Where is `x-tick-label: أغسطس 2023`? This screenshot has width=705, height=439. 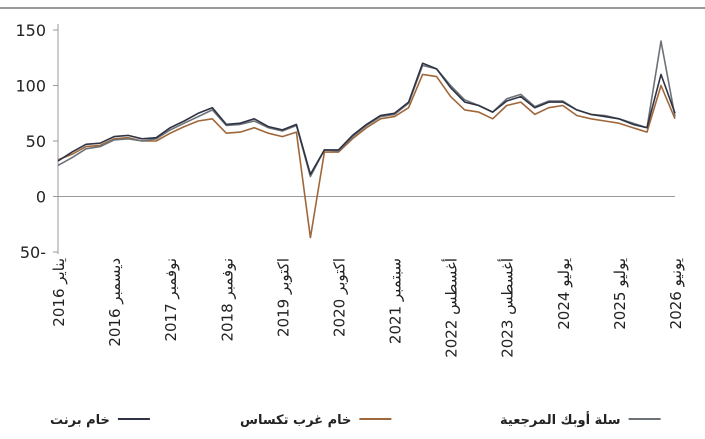
x-tick-label: أغسطس 2023 is located at coordinates (507, 308).